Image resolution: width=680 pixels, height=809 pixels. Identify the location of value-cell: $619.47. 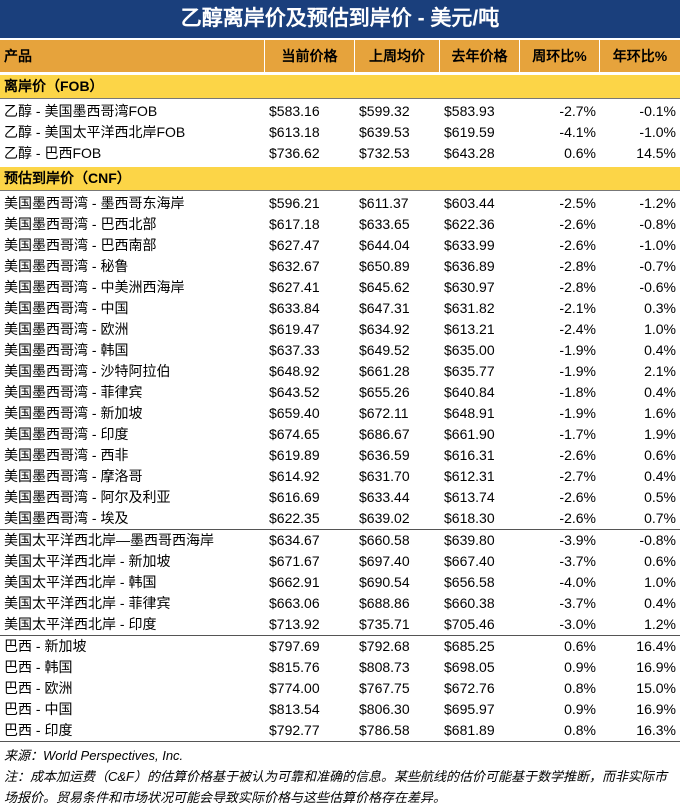
(294, 329).